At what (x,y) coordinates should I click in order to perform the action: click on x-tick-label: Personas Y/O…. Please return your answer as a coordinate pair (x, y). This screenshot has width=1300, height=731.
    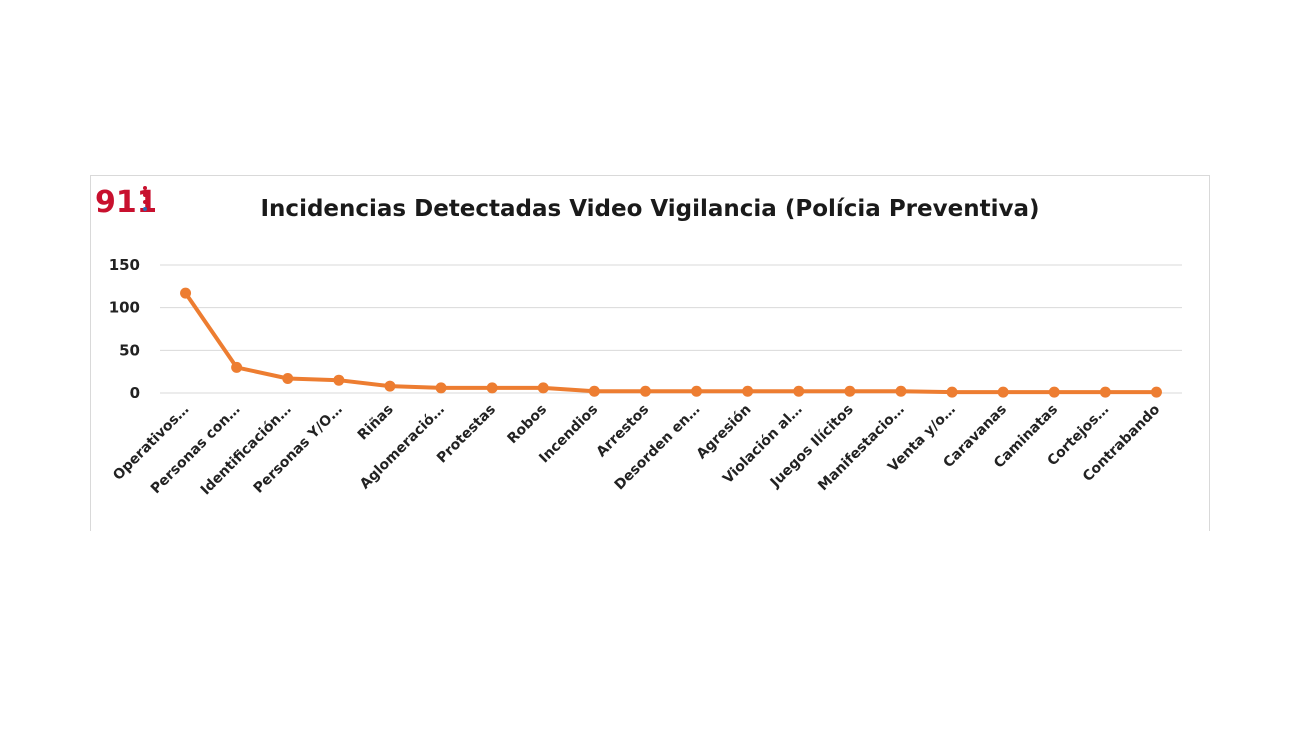
    Looking at the image, I should click on (298, 449).